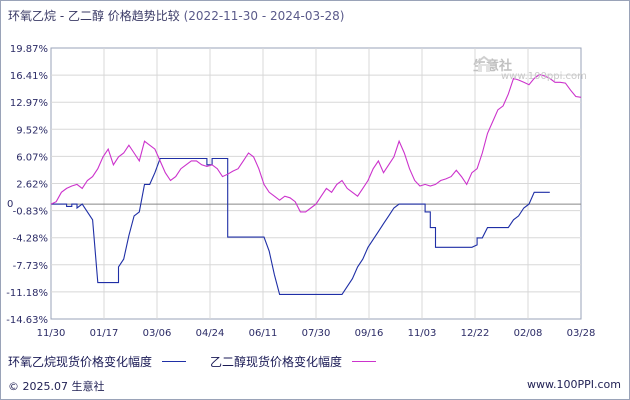 The image size is (630, 400). Describe the element at coordinates (484, 63) in the screenshot. I see `house-logo-icon` at that location.